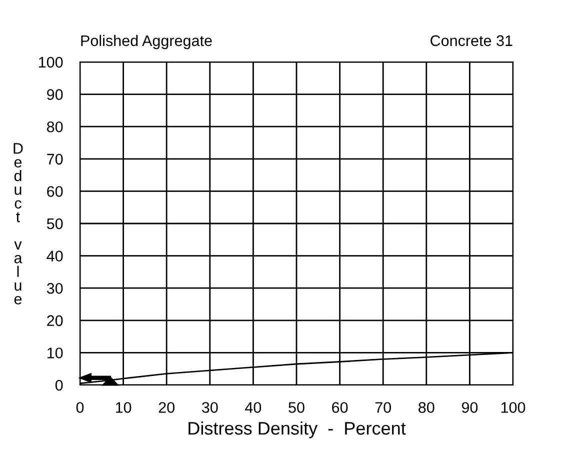 This screenshot has height=452, width=563. I want to click on chart-subtitle: Concrete 31, so click(471, 40).